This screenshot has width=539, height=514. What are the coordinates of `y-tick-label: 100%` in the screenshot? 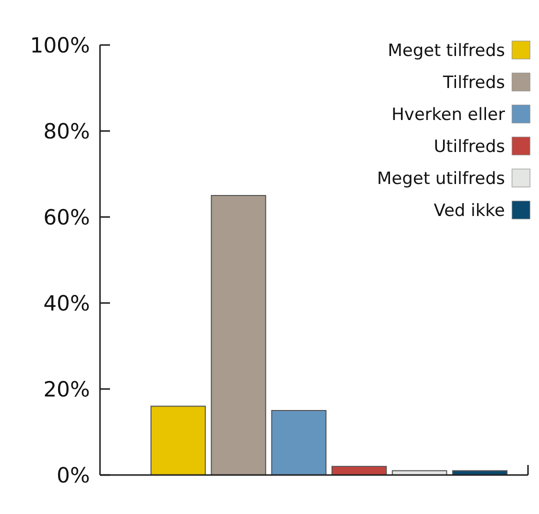 It's located at (60, 45).